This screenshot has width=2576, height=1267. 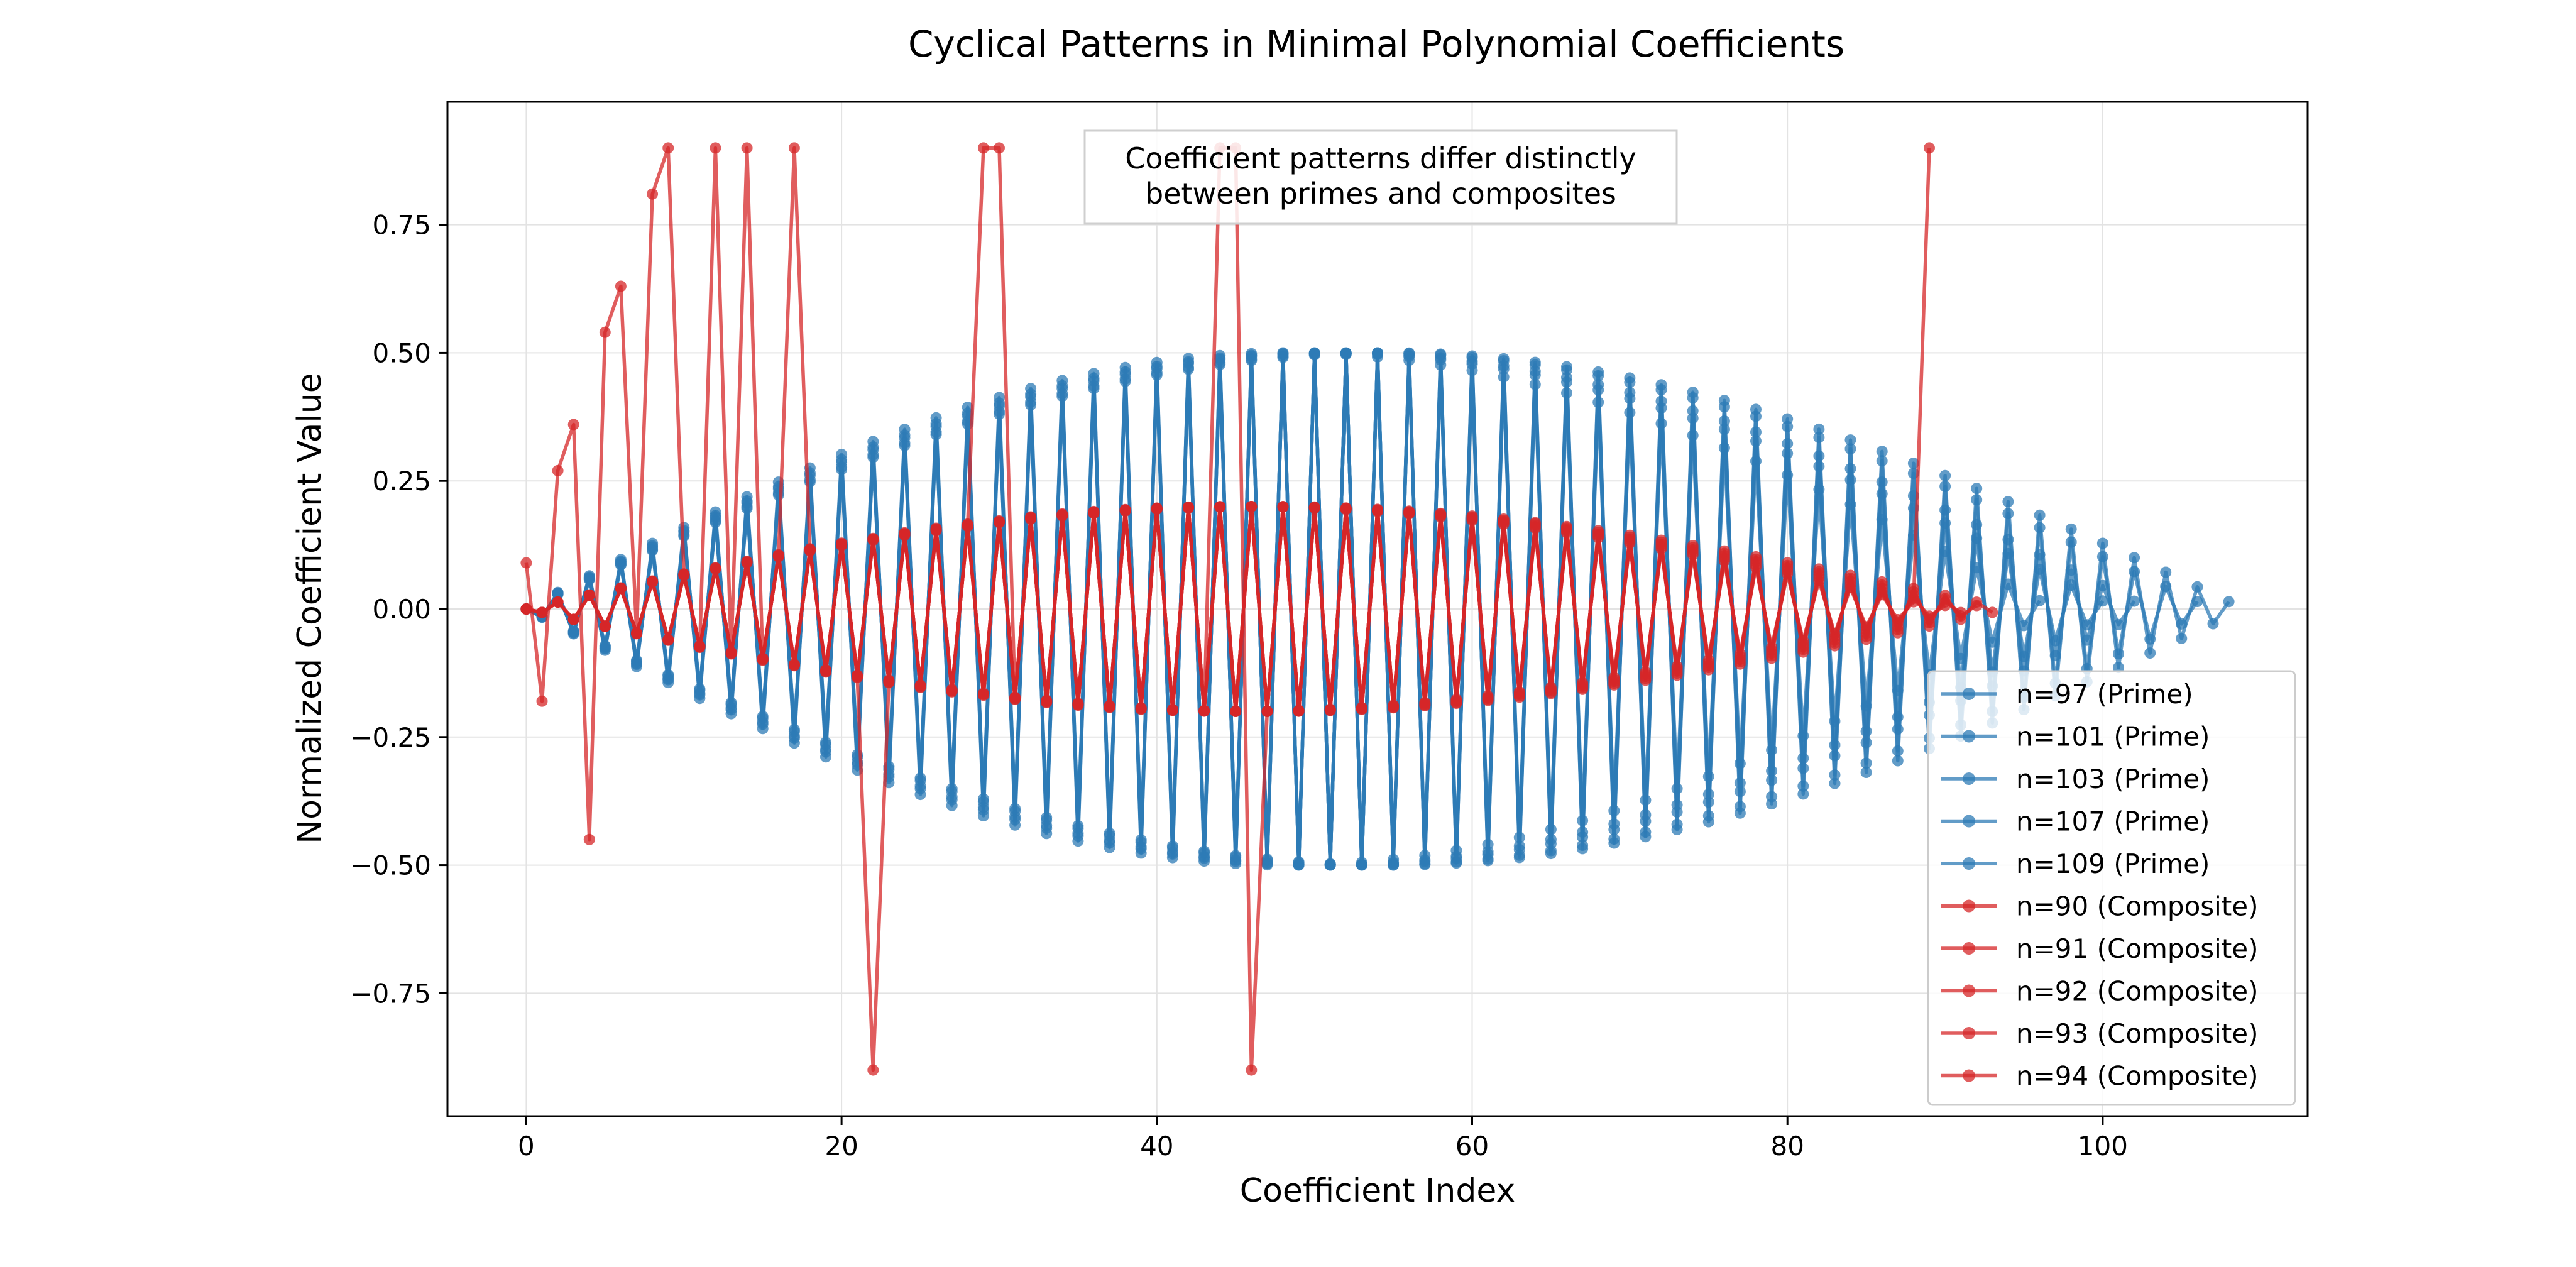 What do you see at coordinates (2137, 1076) in the screenshot?
I see `legend-label: n=94 (Composite)` at bounding box center [2137, 1076].